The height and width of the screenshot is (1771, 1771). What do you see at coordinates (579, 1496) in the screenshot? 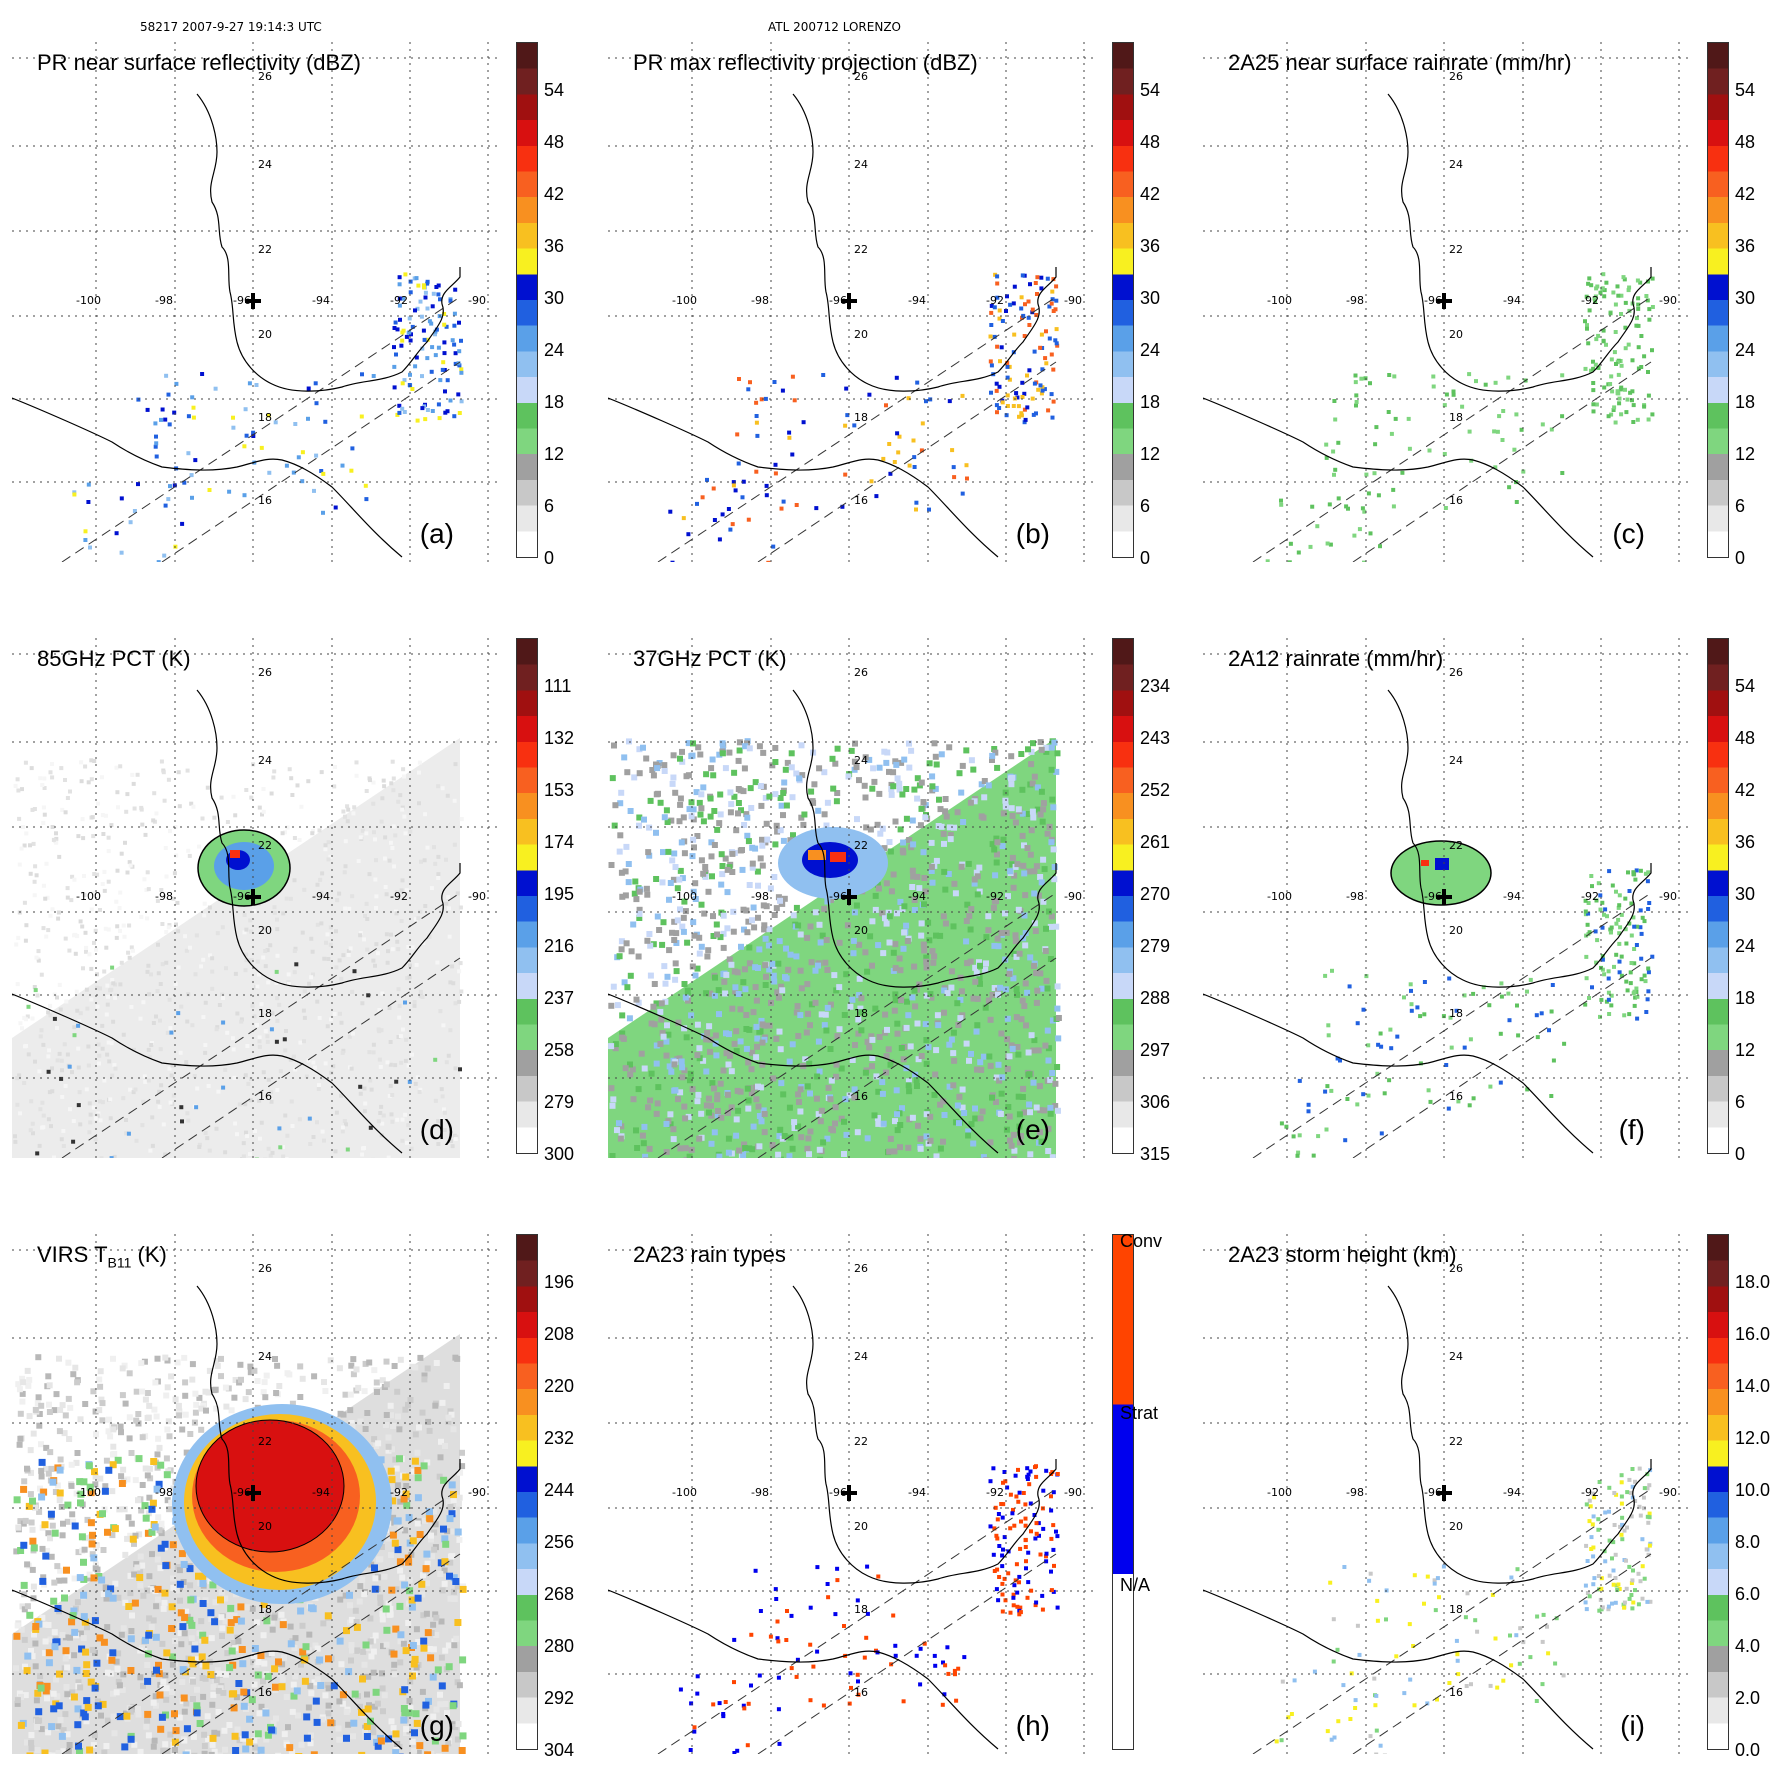
I see `colorbar-ticks: 196 208 220 232 244 256 268 280 292 304` at bounding box center [579, 1496].